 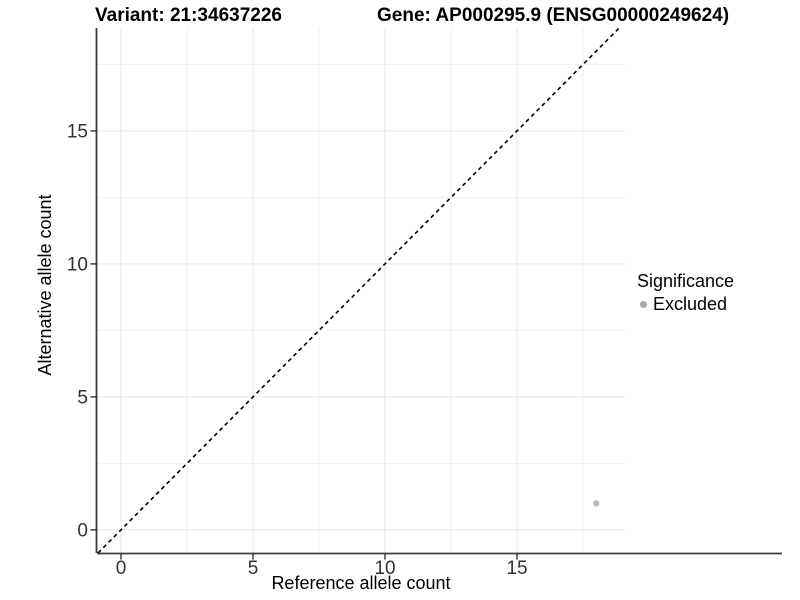 I want to click on plot-title-variant: Variant: 21:34637226, so click(x=188, y=15).